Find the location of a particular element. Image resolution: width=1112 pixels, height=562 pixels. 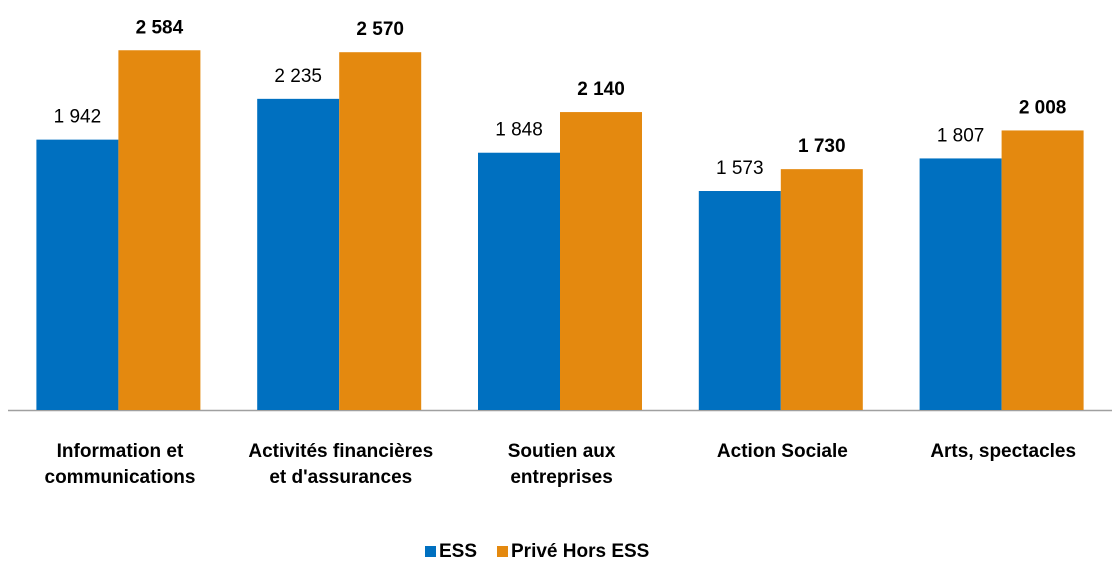

value-label: 2 235 is located at coordinates (298, 76).